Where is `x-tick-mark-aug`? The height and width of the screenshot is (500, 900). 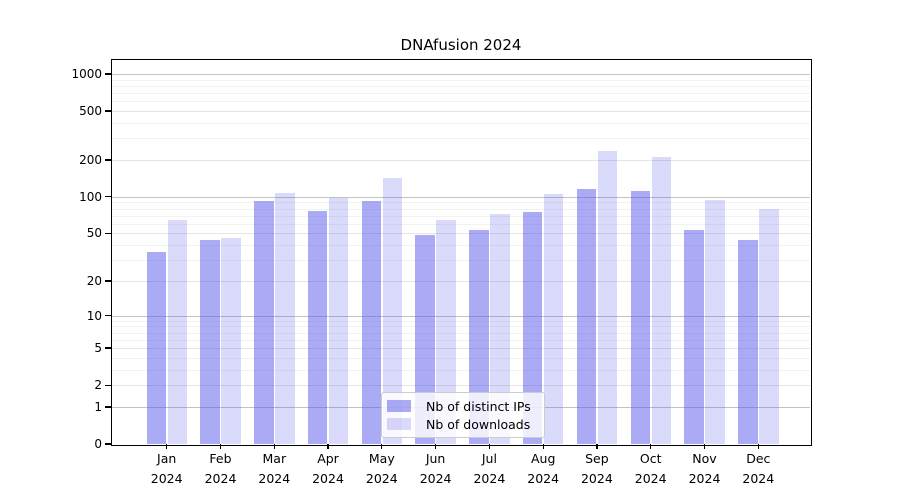 x-tick-mark-aug is located at coordinates (543, 446).